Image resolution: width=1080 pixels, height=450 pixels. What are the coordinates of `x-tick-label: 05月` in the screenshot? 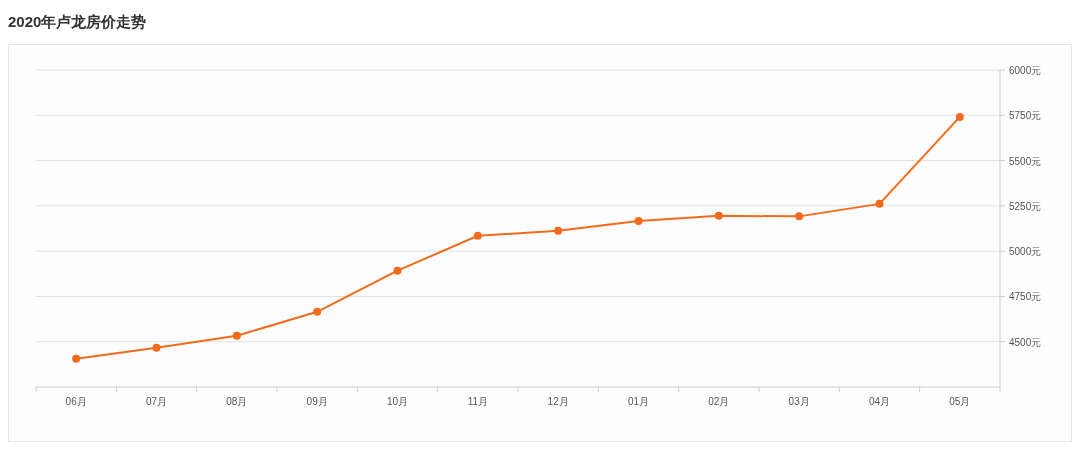 It's located at (960, 401).